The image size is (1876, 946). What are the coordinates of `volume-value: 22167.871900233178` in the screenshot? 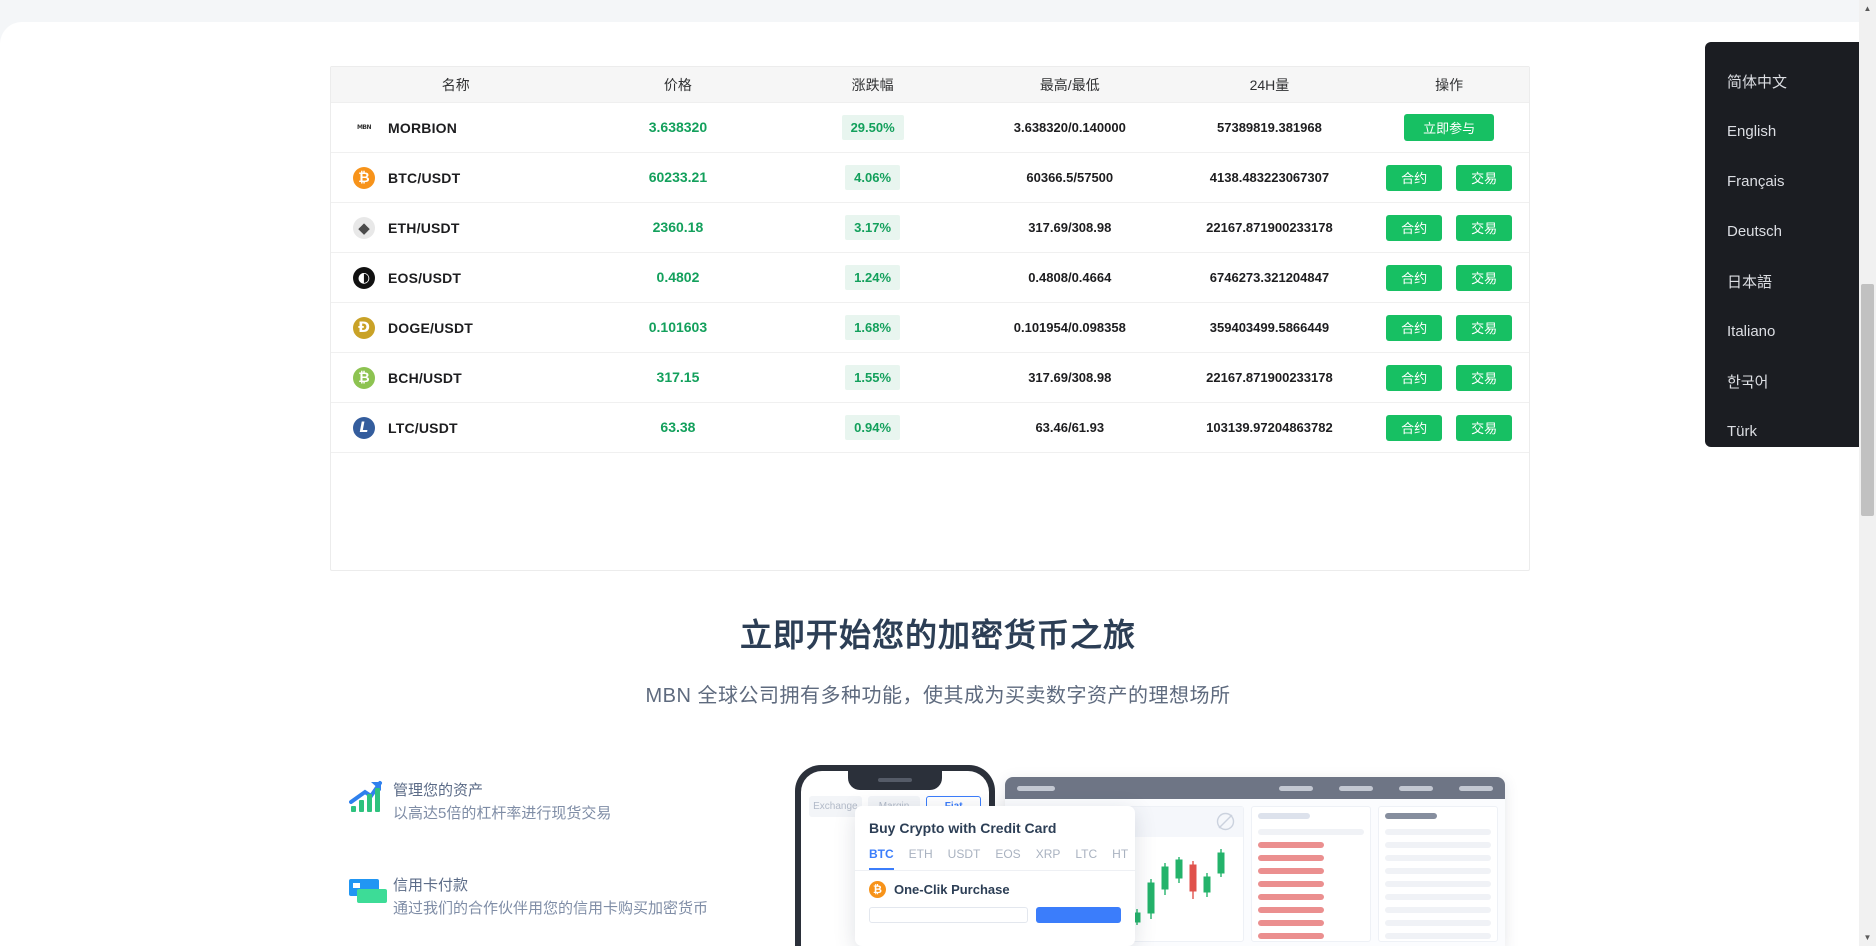 It's located at (1269, 227).